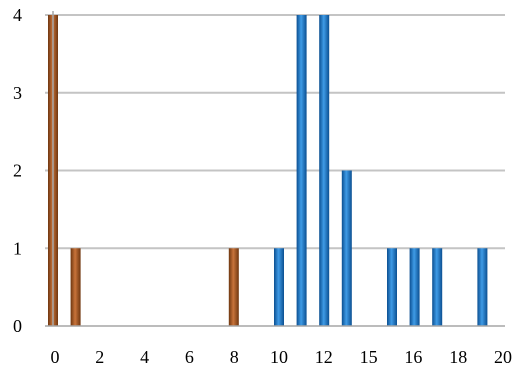  I want to click on x-tick-label: 16, so click(413, 357).